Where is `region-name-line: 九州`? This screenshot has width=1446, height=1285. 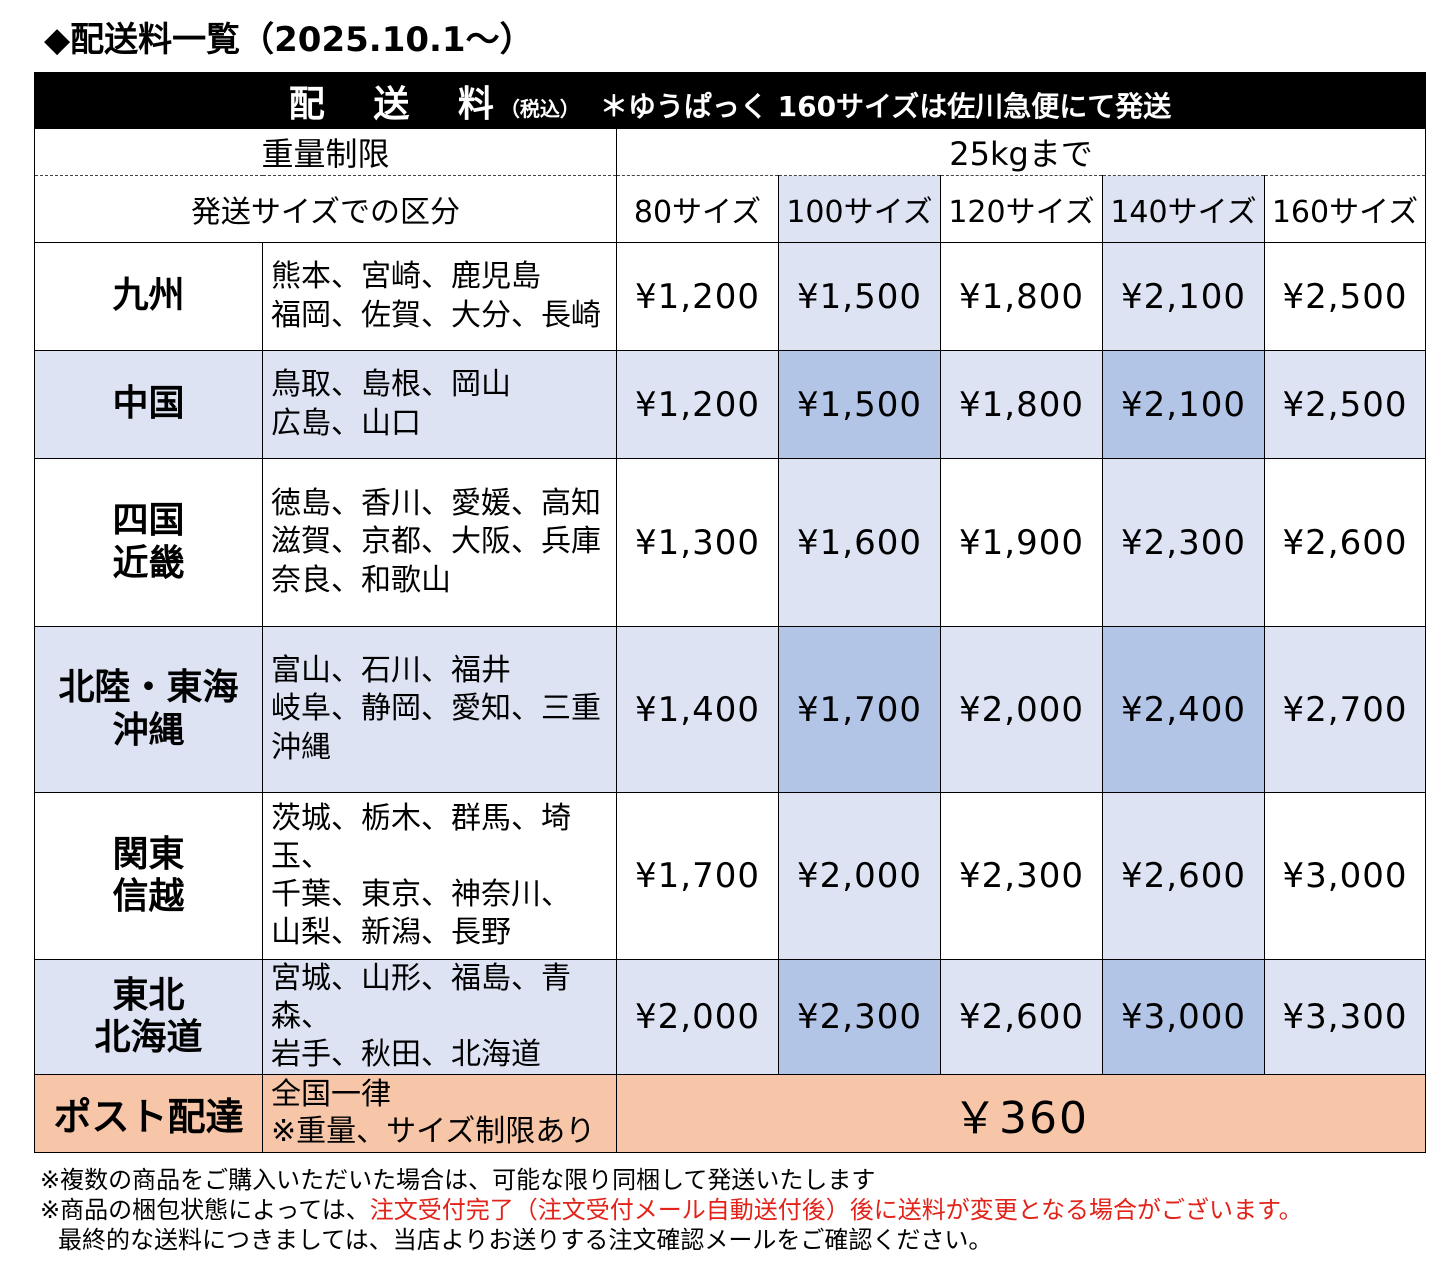
region-name-line: 九州 is located at coordinates (148, 296).